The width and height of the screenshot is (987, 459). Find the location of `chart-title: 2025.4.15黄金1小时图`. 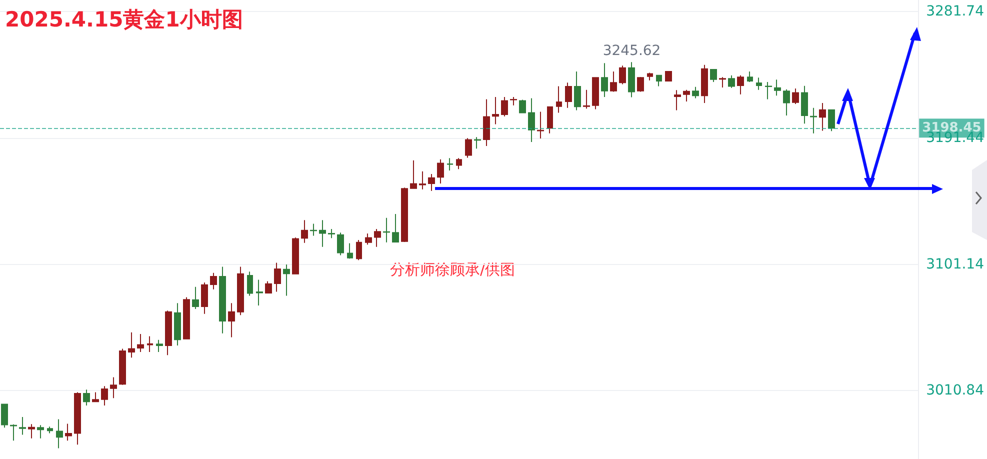

chart-title: 2025.4.15黄金1小时图 is located at coordinates (124, 20).